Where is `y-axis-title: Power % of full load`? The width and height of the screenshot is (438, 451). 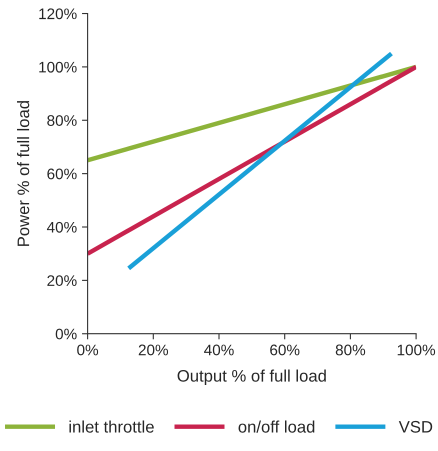
y-axis-title: Power % of full load is located at coordinates (23, 173).